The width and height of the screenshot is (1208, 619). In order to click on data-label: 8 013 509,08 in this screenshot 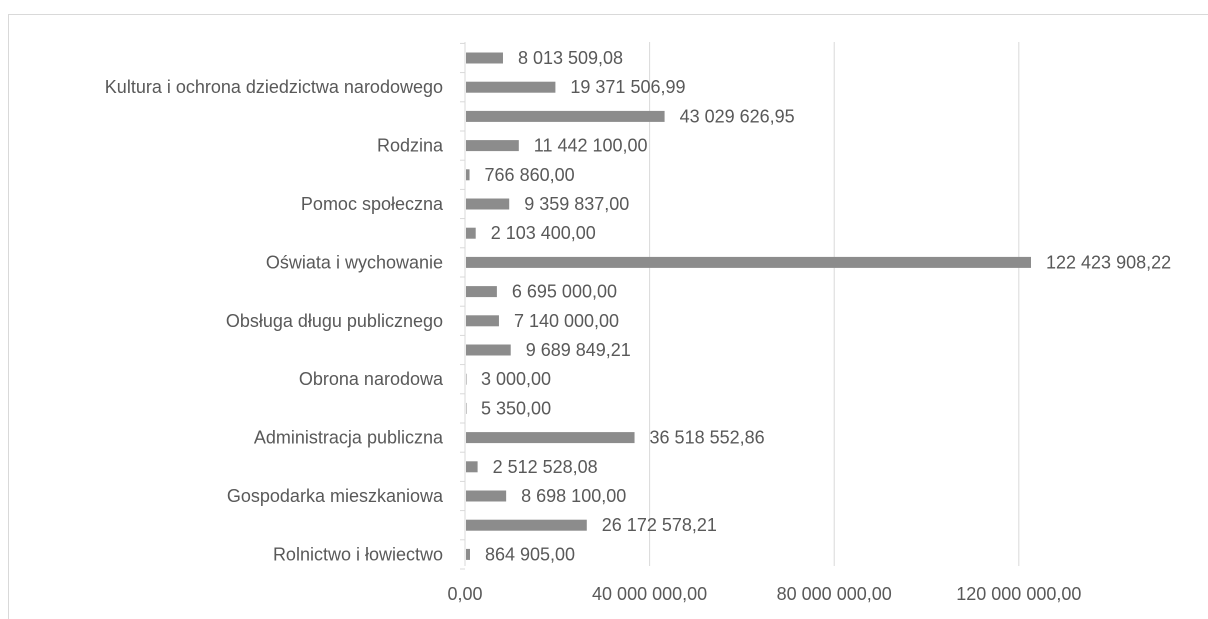, I will do `click(570, 58)`.